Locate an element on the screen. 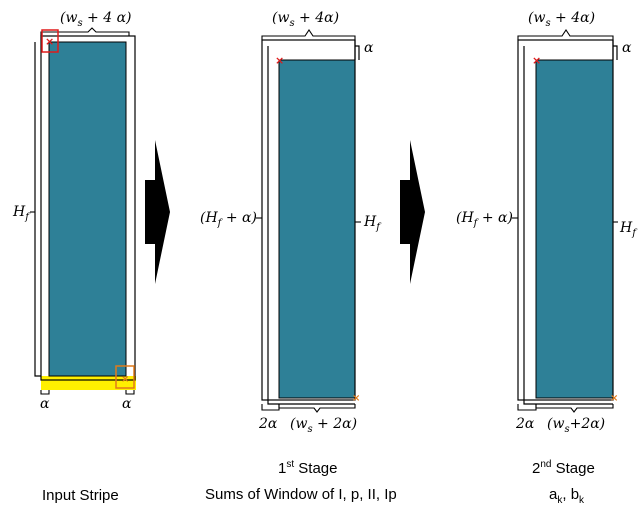 This screenshot has width=642, height=516. stage2-alpha-label: α is located at coordinates (627, 48).